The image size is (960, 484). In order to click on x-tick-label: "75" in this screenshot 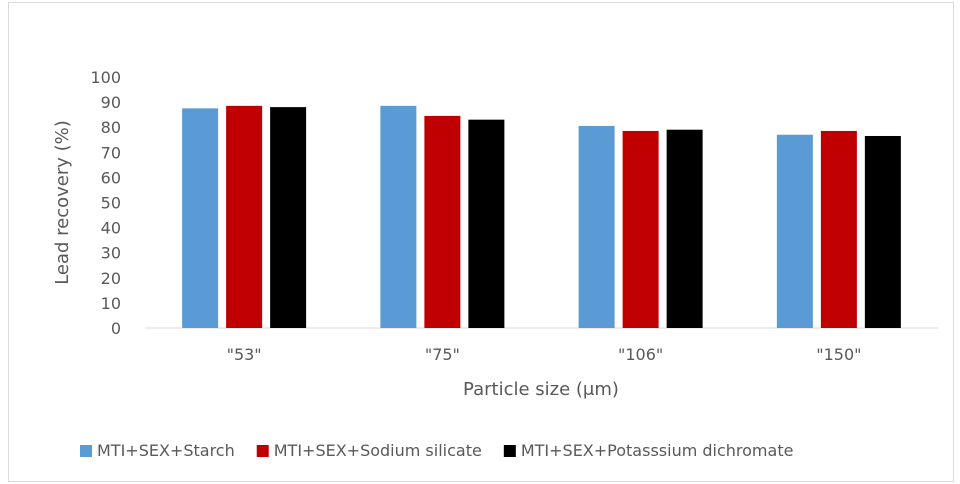, I will do `click(442, 354)`.